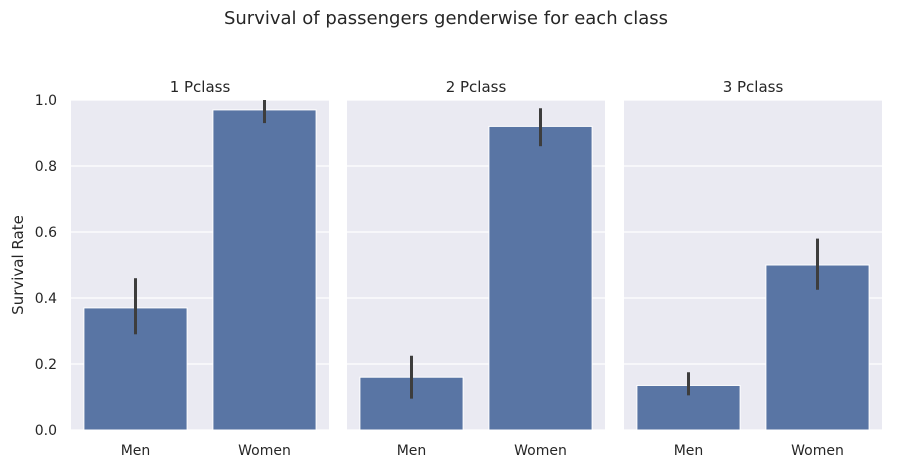 Image resolution: width=905 pixels, height=472 pixels. Describe the element at coordinates (46, 299) in the screenshot. I see `y-tick-label: 0.4` at that location.